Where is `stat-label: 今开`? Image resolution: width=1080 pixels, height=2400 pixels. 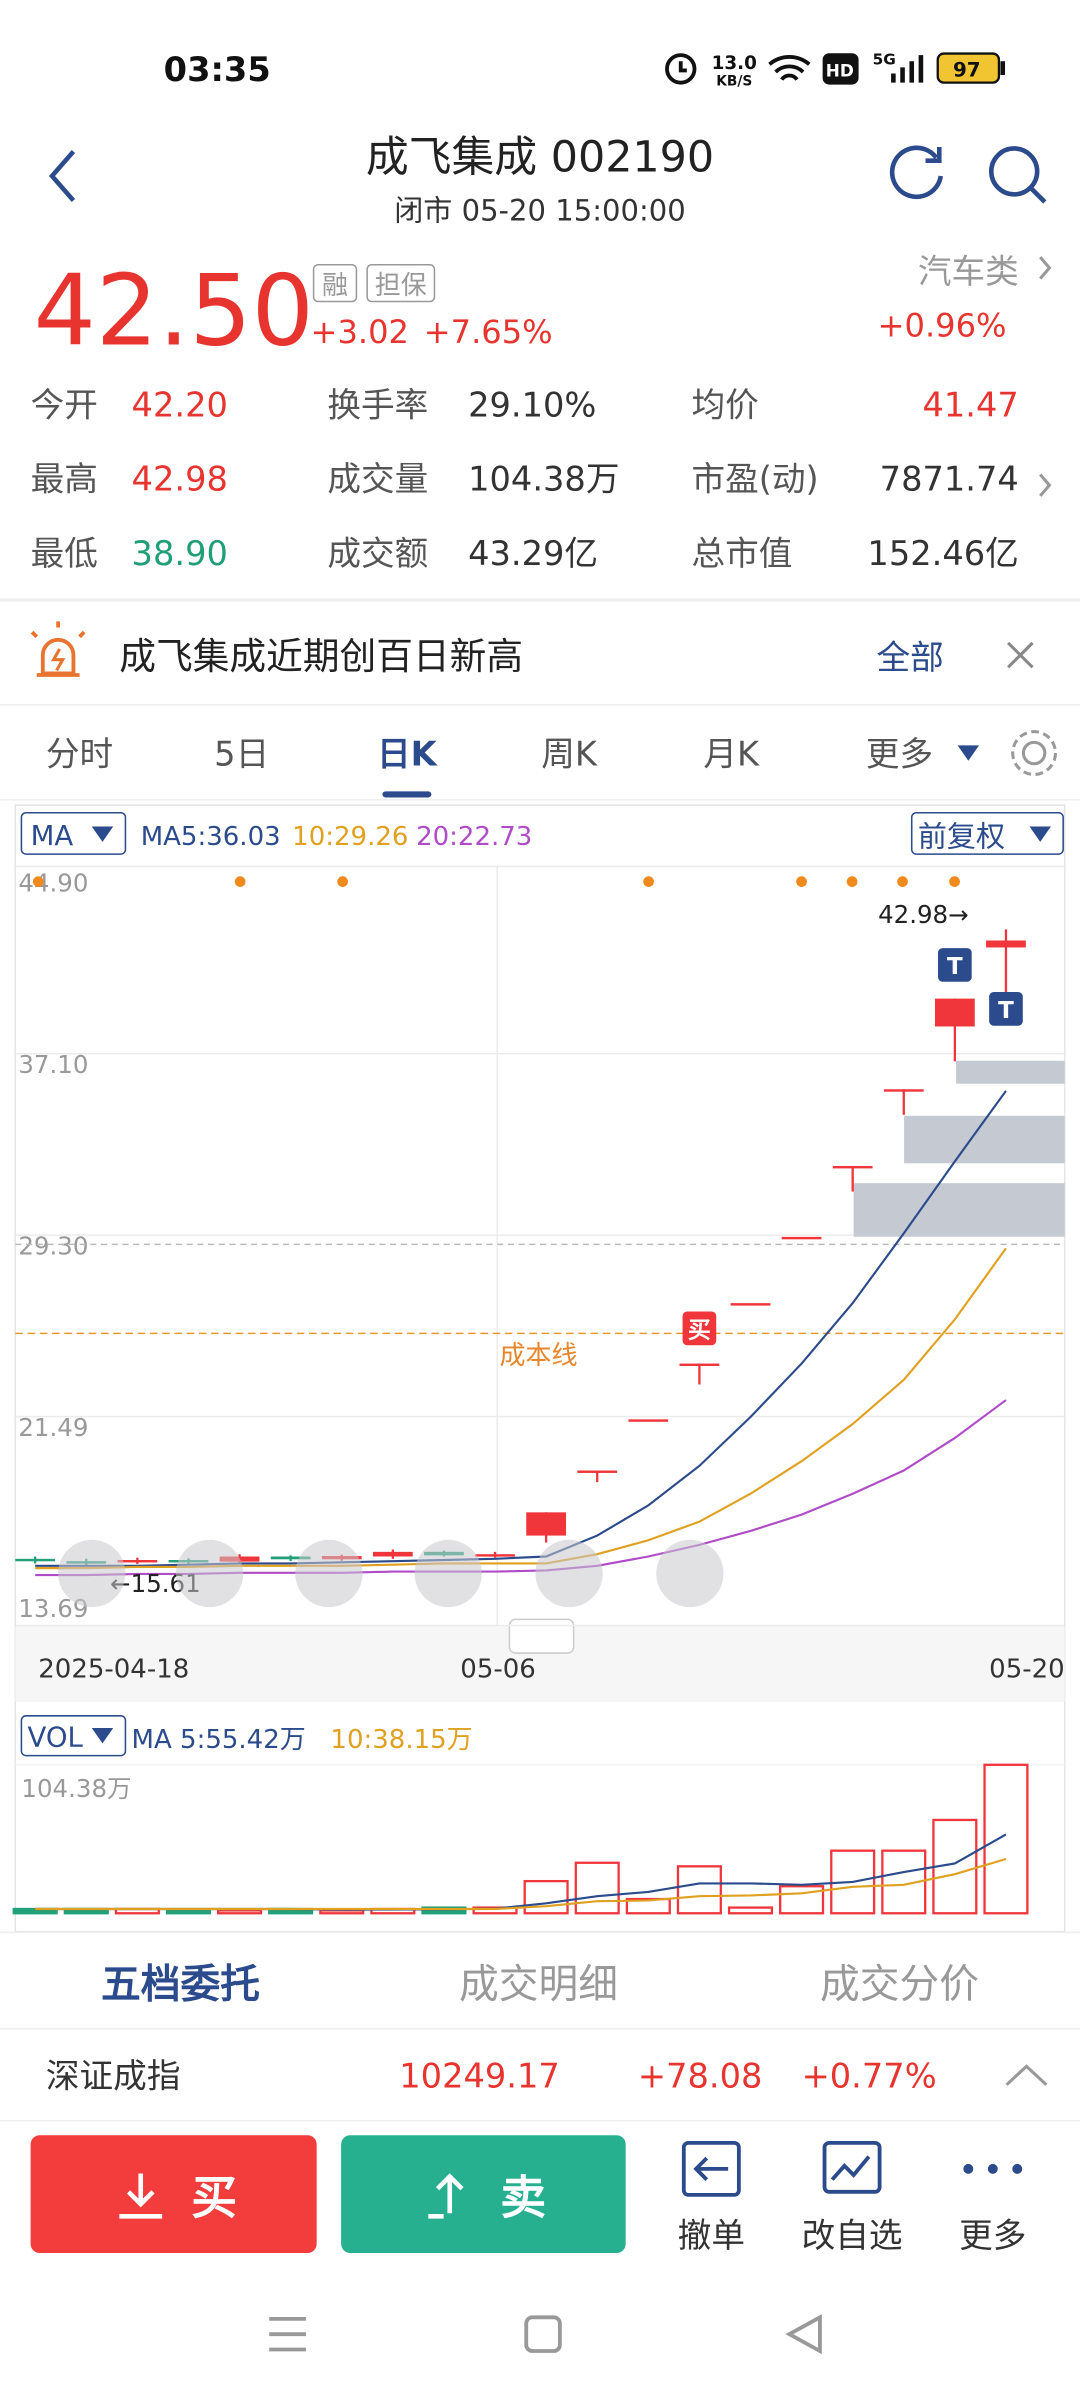
stat-label: 今开 is located at coordinates (64, 404).